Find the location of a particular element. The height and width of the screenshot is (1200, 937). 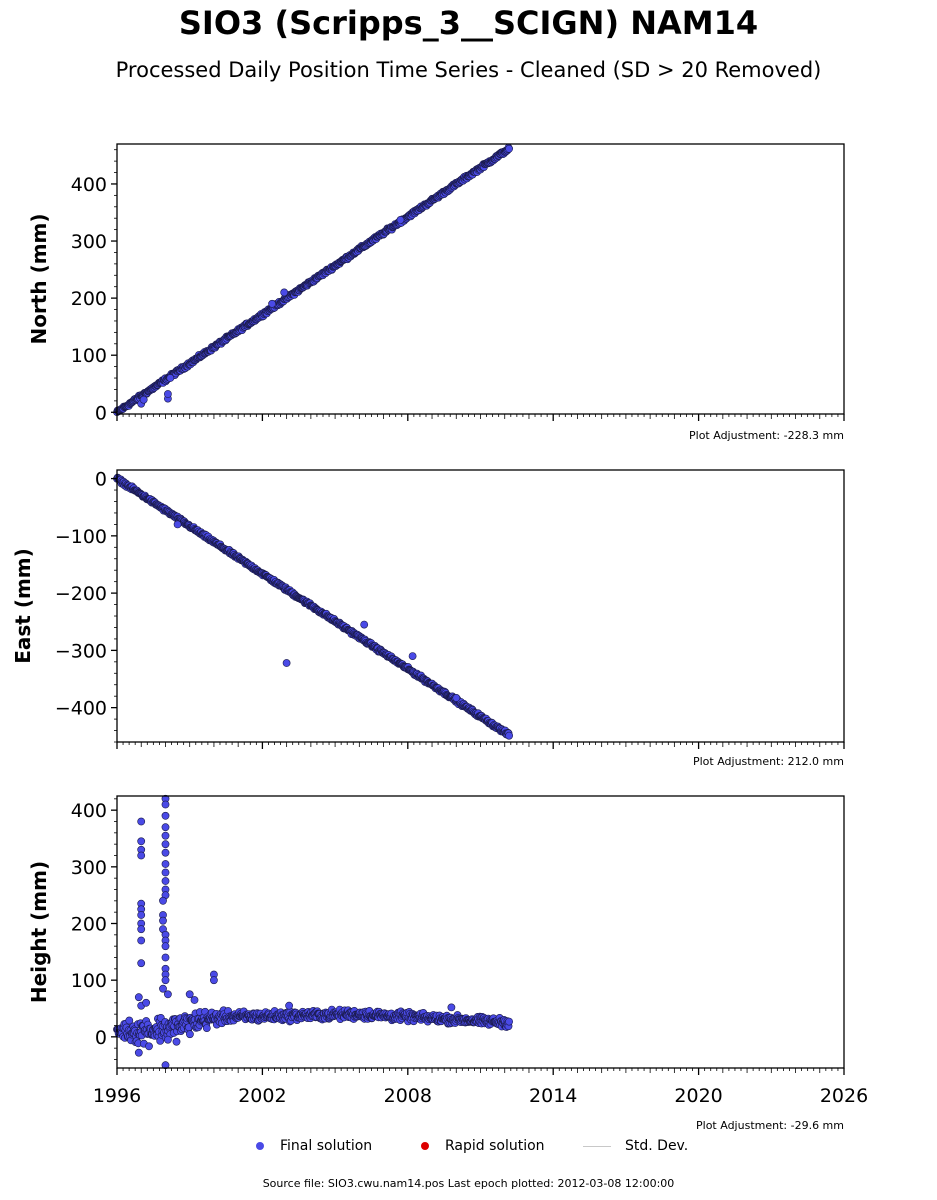

legend-final-label: Final solution is located at coordinates (326, 1146).